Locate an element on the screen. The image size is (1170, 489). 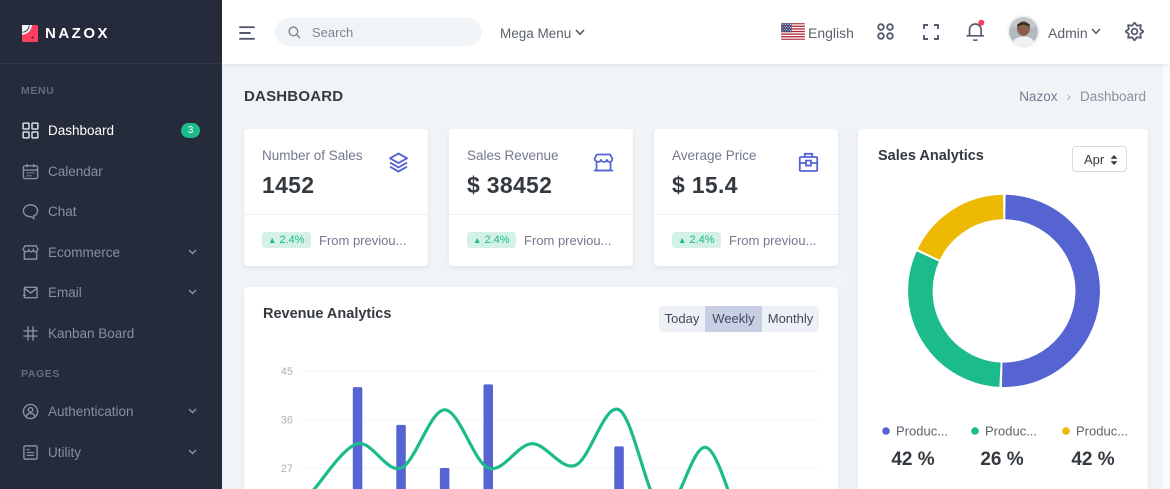
svg-text: 27 is located at coordinates (287, 469).